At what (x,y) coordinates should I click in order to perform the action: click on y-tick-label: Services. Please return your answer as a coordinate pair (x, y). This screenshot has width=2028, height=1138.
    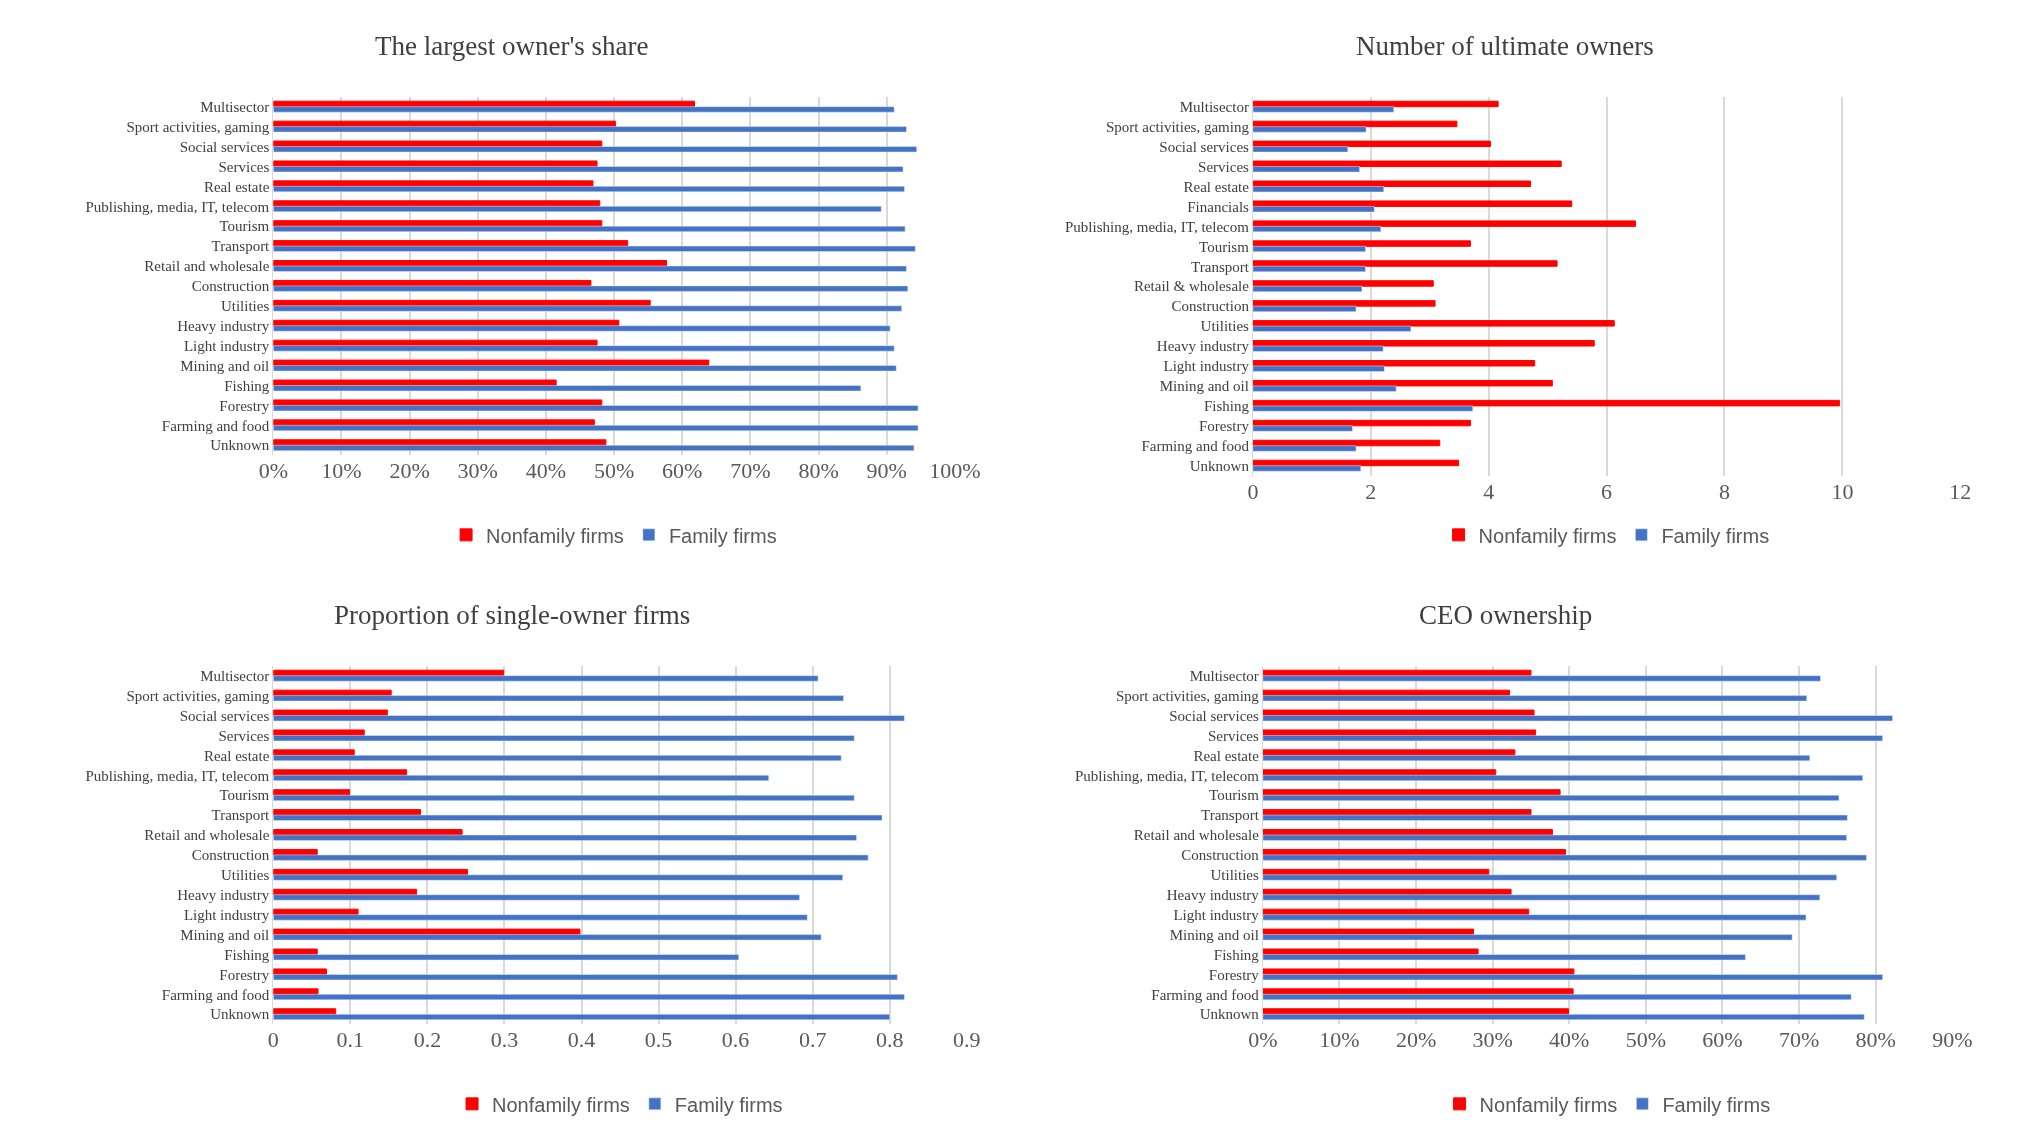
    Looking at the image, I should click on (244, 166).